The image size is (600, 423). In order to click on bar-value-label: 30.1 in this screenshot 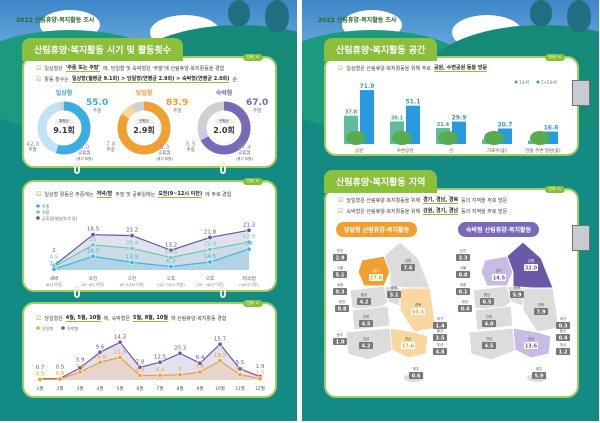, I will do `click(397, 118)`.